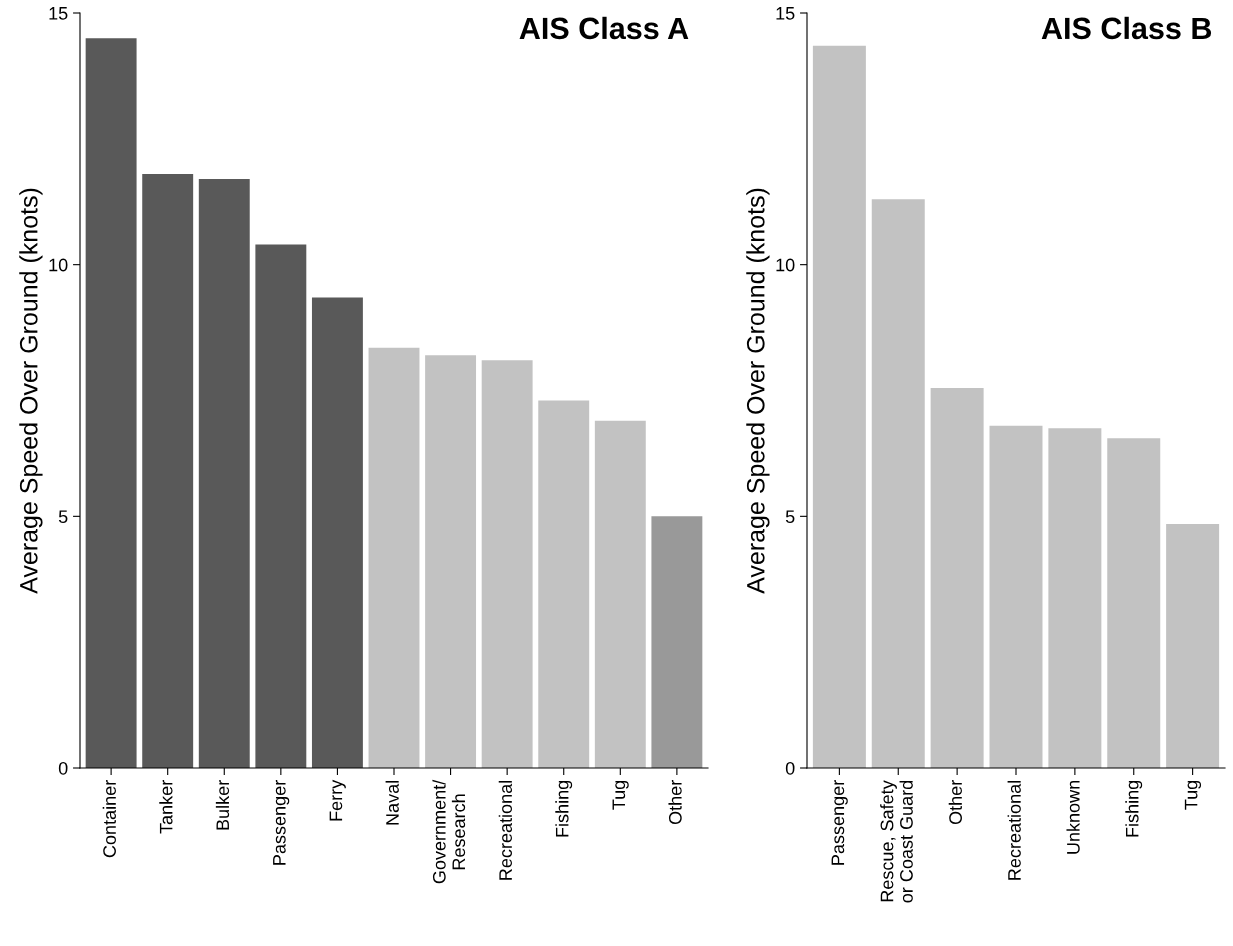 This screenshot has height=946, width=1233. What do you see at coordinates (109, 819) in the screenshot?
I see `x-tick-label: Container` at bounding box center [109, 819].